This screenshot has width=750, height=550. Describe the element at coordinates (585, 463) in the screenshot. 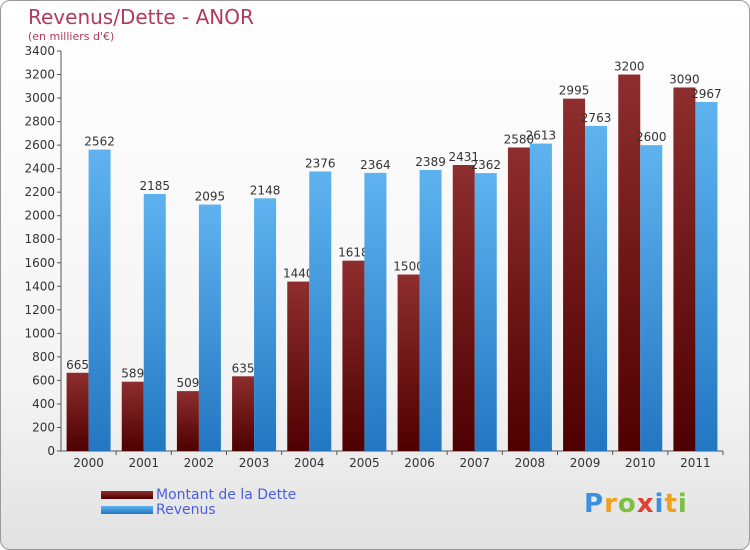

I see `x-tick-label: 2009` at that location.